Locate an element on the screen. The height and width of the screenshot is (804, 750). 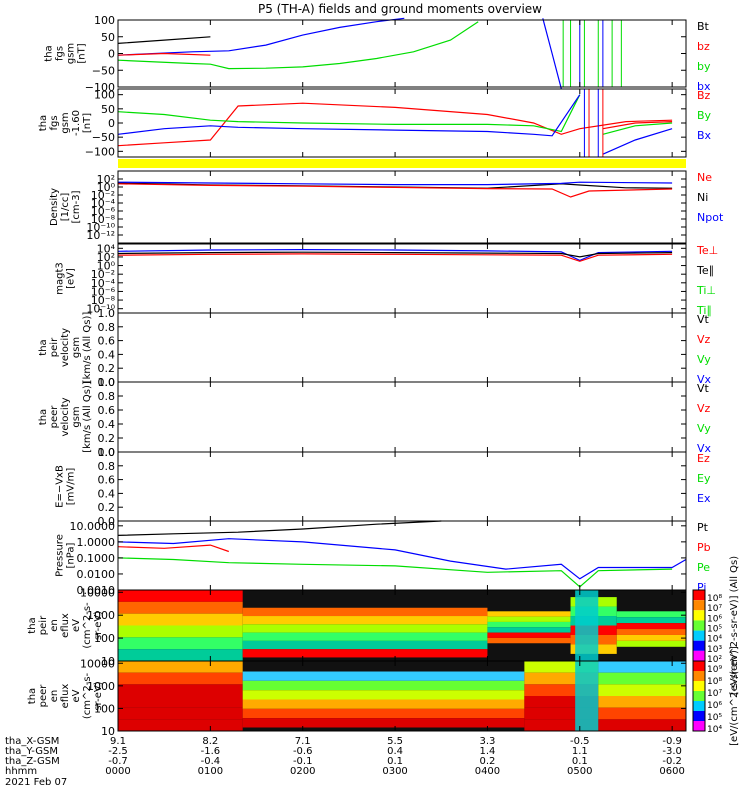
legend-entry: Vt is located at coordinates (703, 319).